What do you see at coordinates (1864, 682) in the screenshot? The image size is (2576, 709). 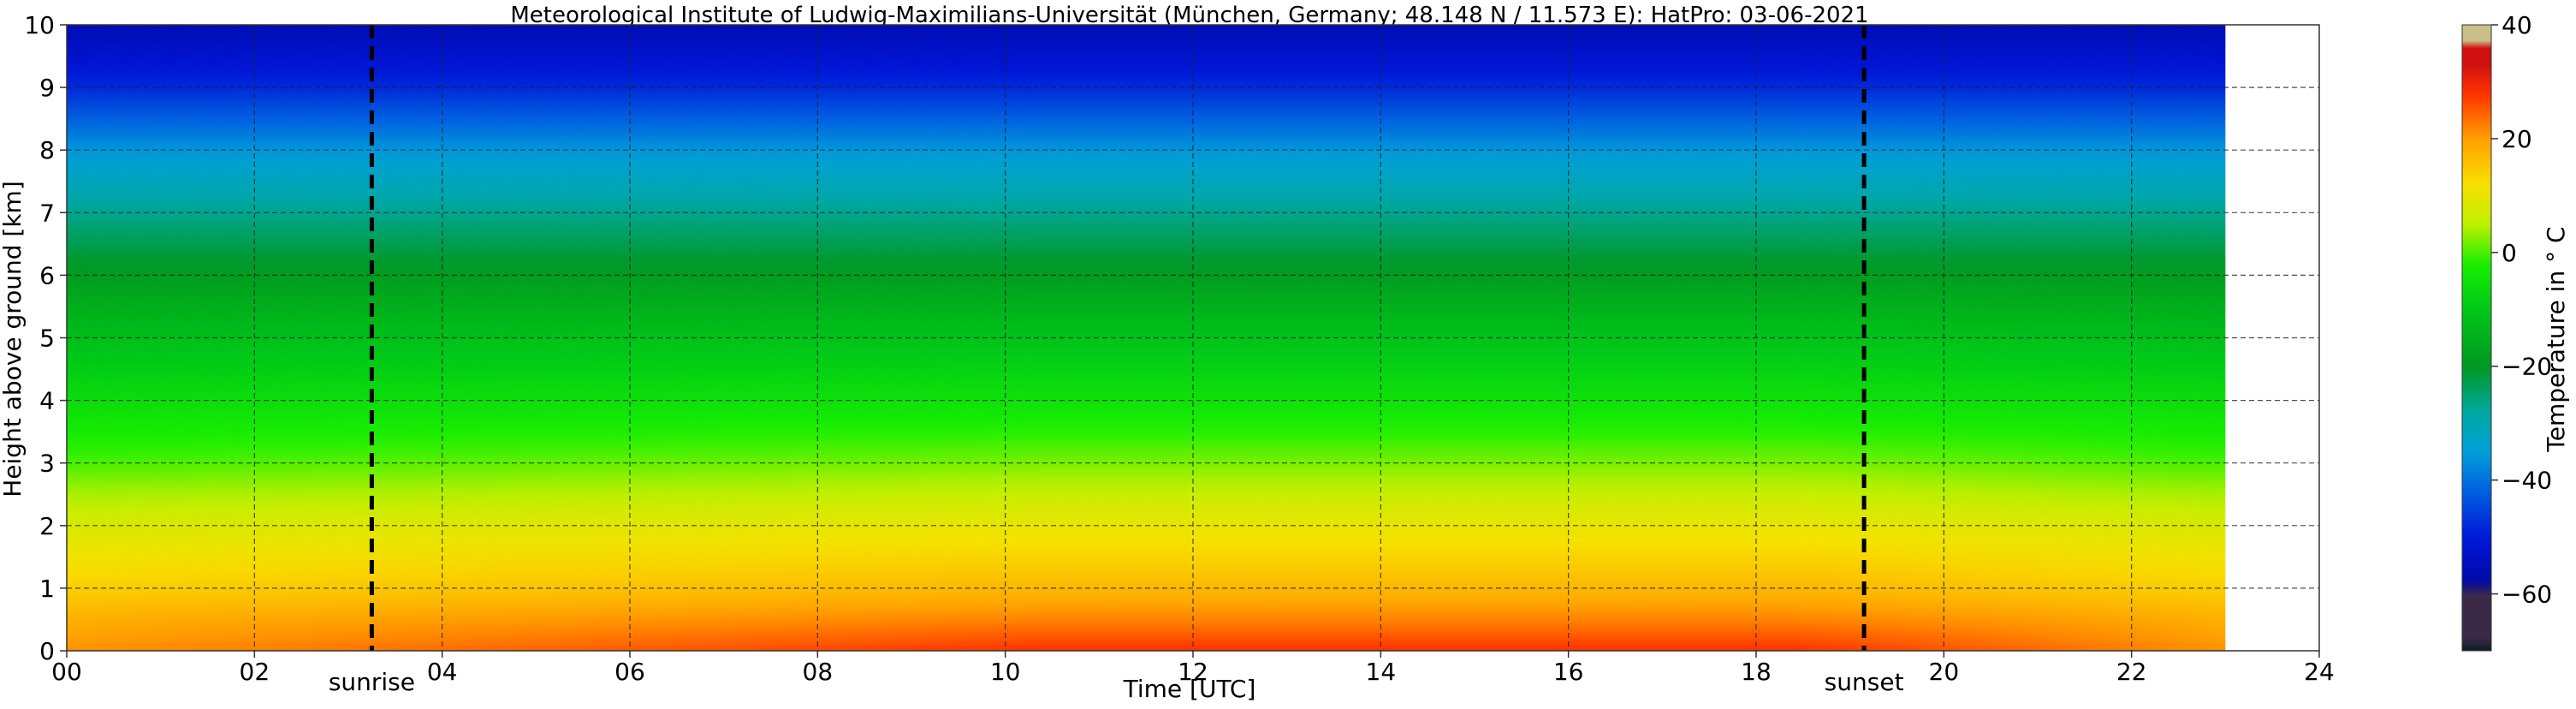 I see `sunset-label: sunset` at bounding box center [1864, 682].